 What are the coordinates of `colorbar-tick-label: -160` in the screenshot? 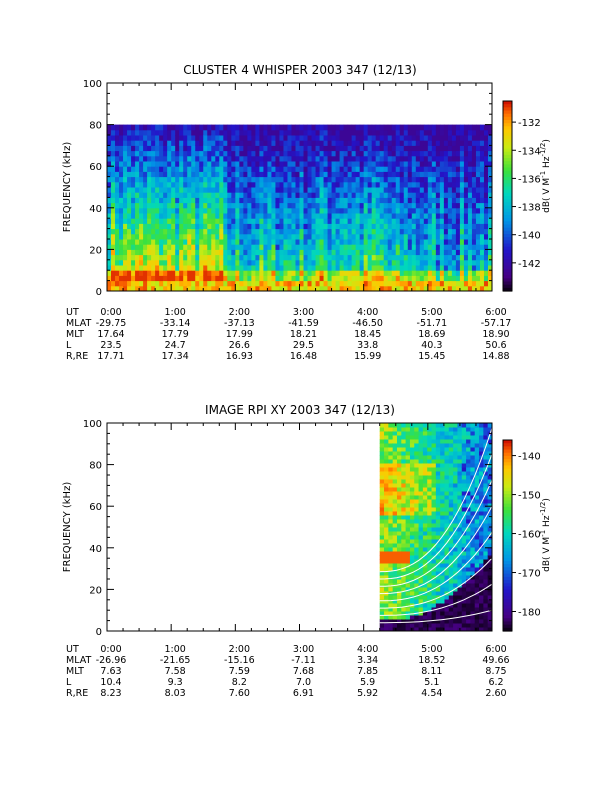 It's located at (529, 535).